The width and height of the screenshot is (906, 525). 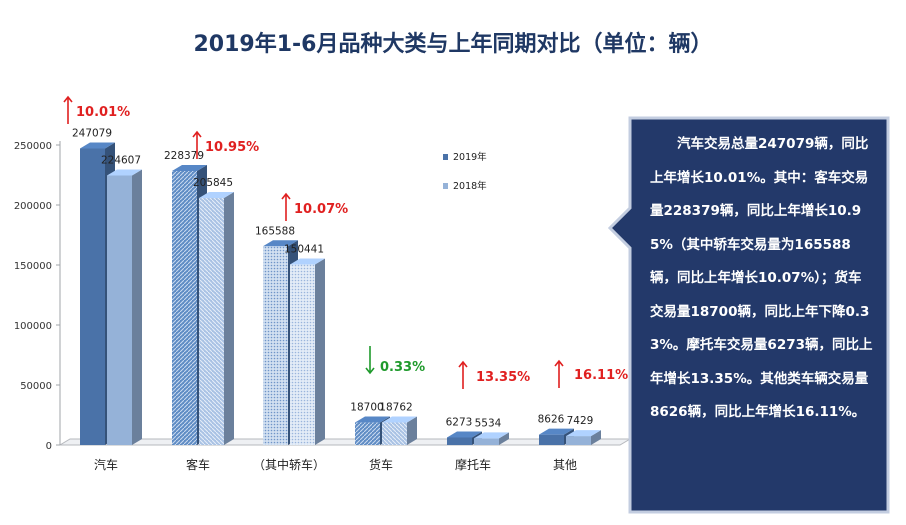 What do you see at coordinates (49, 446) in the screenshot?
I see `y-tick-label: 0` at bounding box center [49, 446].